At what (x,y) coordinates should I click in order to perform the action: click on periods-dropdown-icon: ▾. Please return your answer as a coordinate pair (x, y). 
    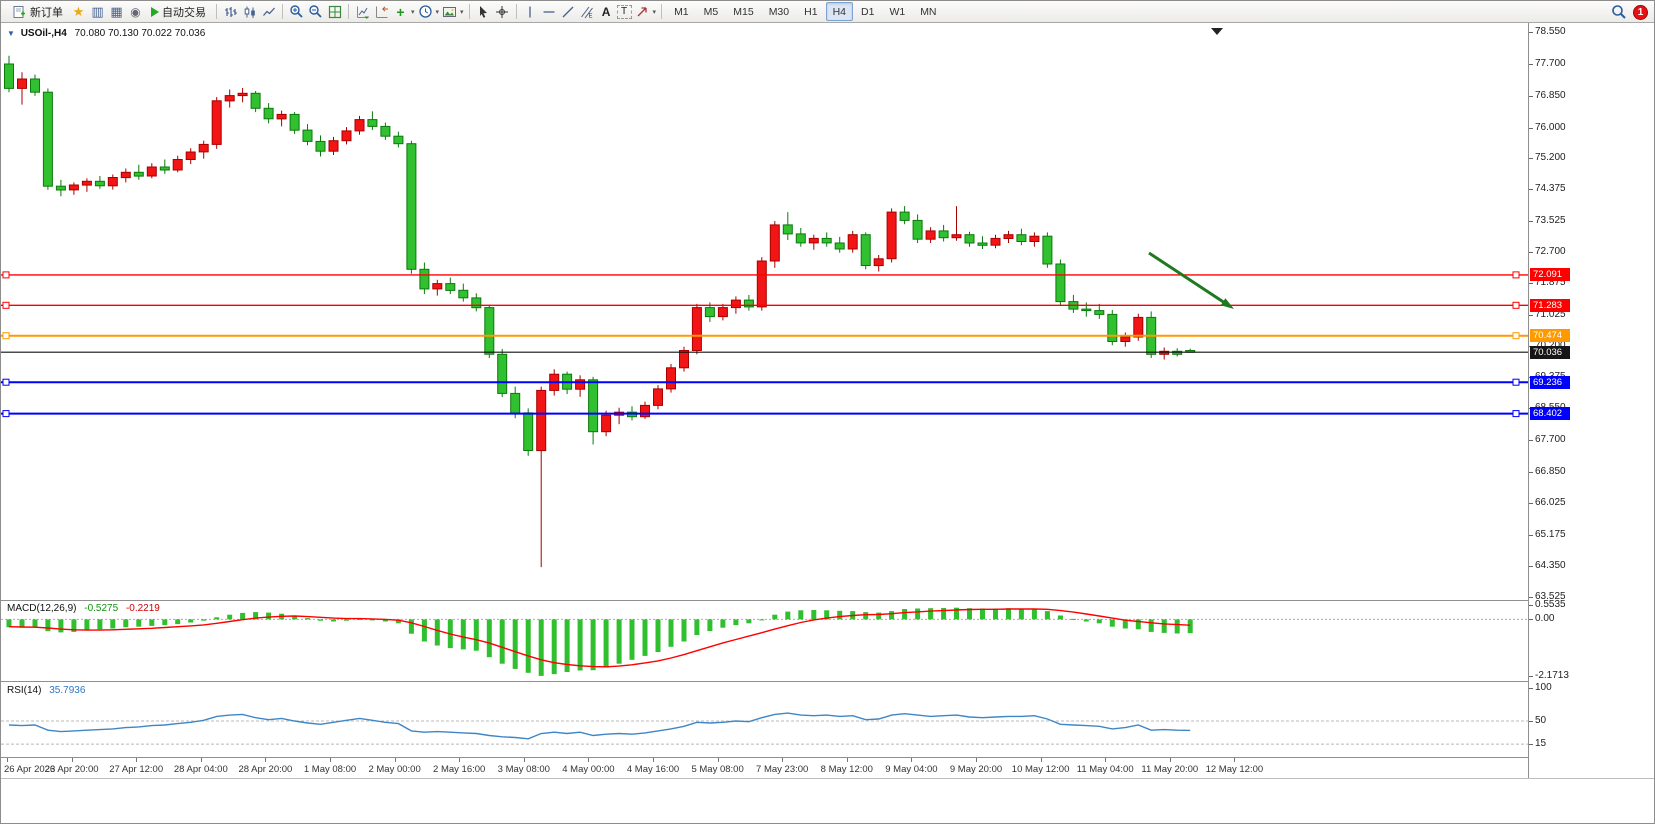
    Looking at the image, I should click on (437, 12).